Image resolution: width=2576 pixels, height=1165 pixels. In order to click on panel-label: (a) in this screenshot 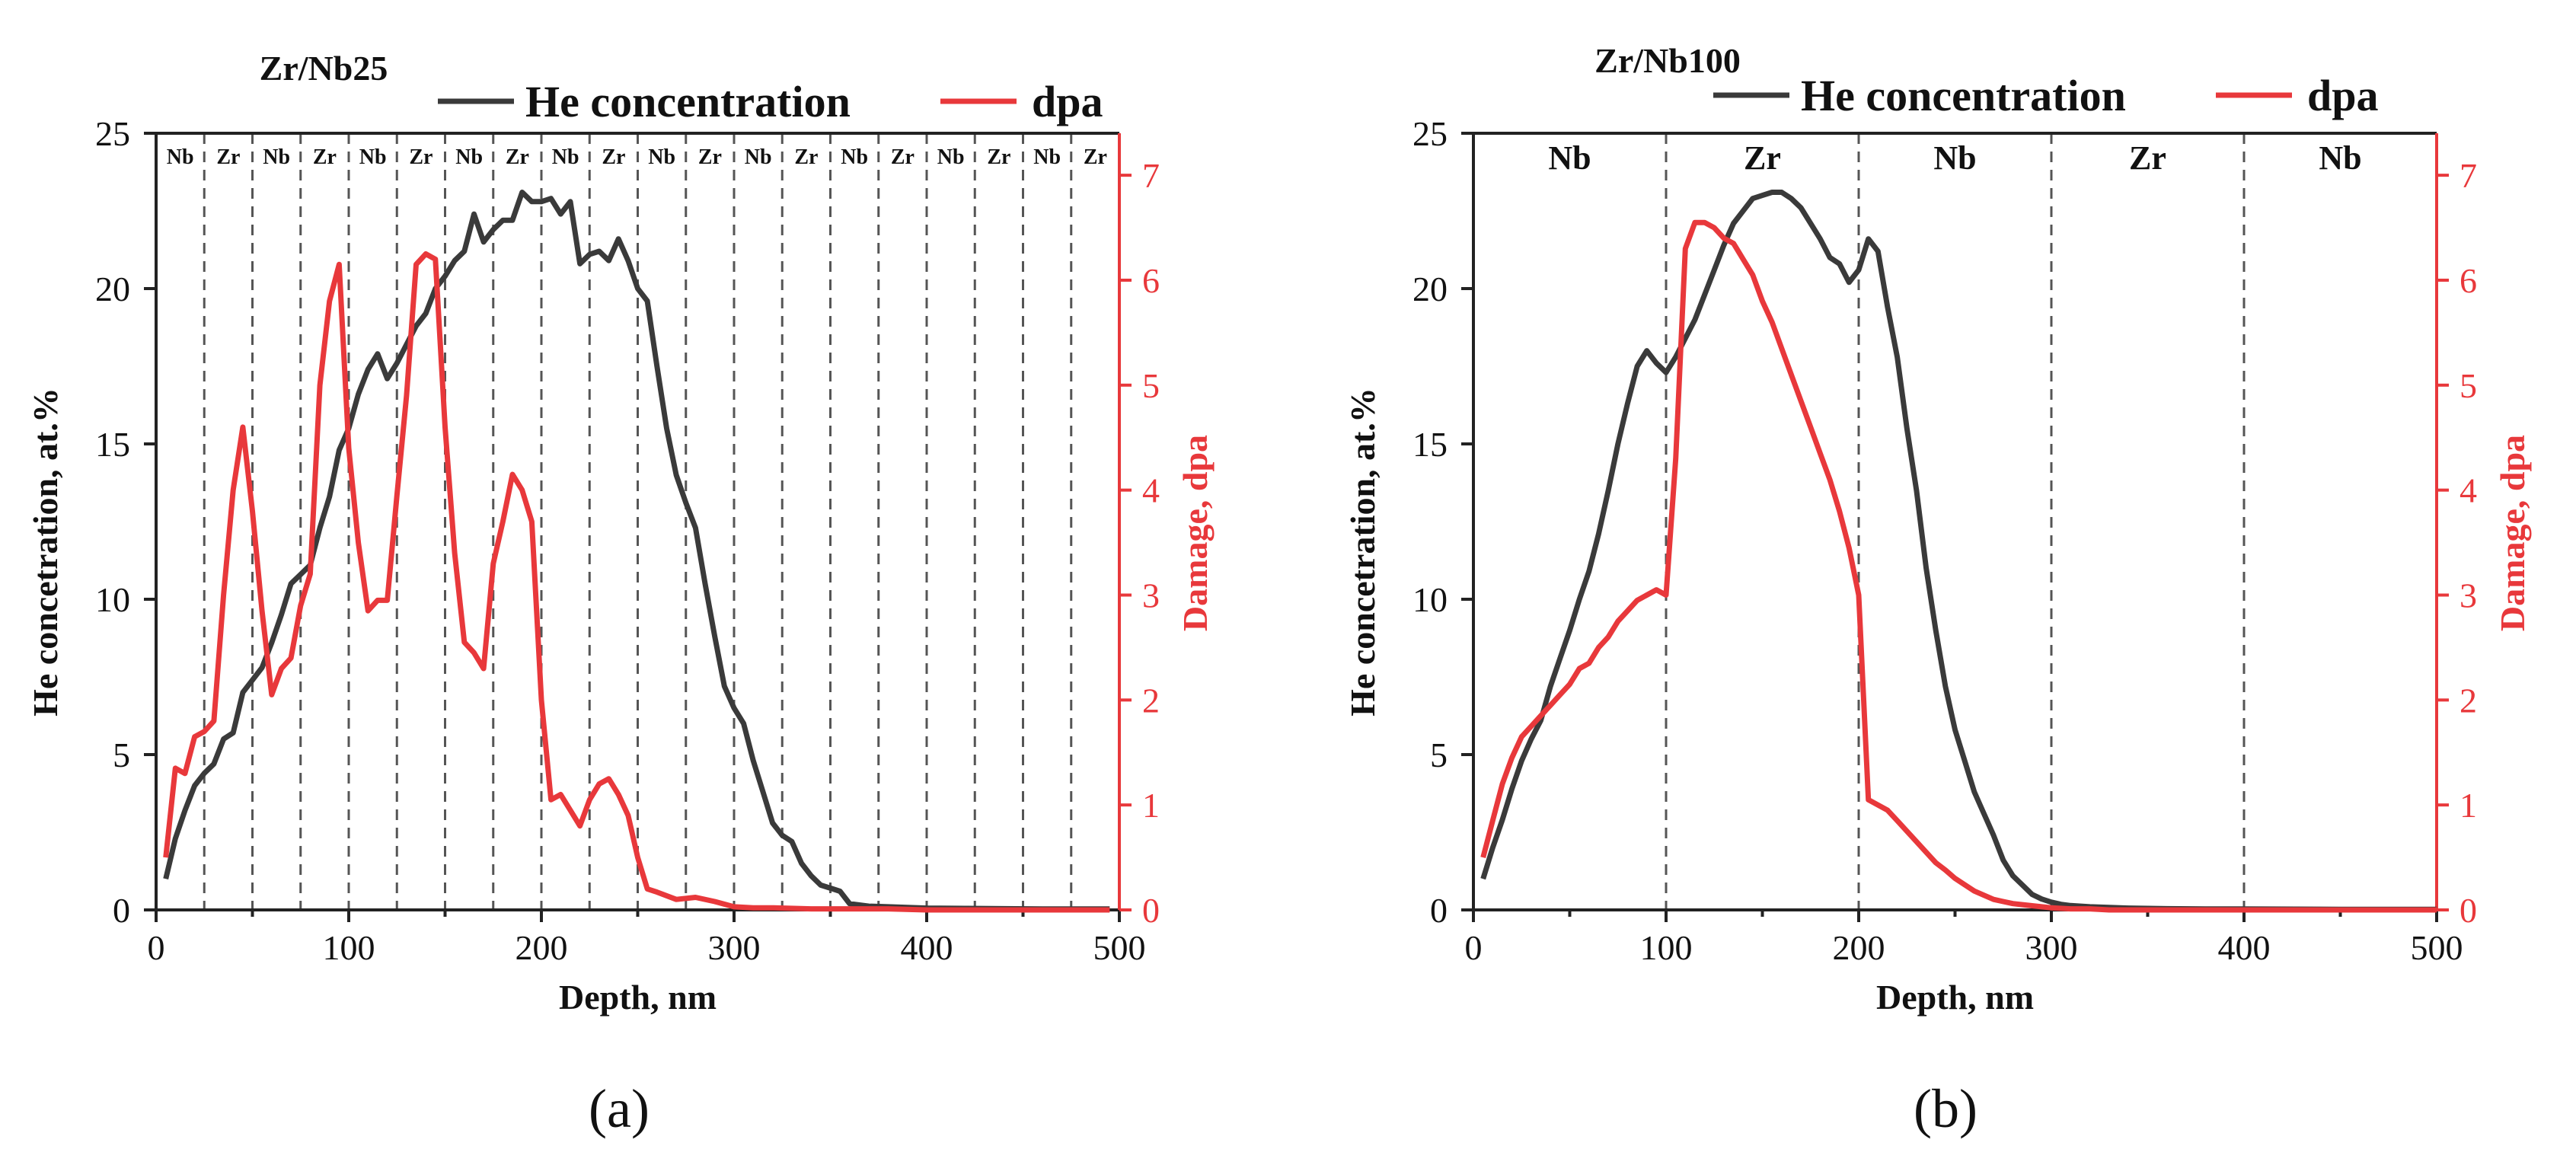, I will do `click(619, 1108)`.